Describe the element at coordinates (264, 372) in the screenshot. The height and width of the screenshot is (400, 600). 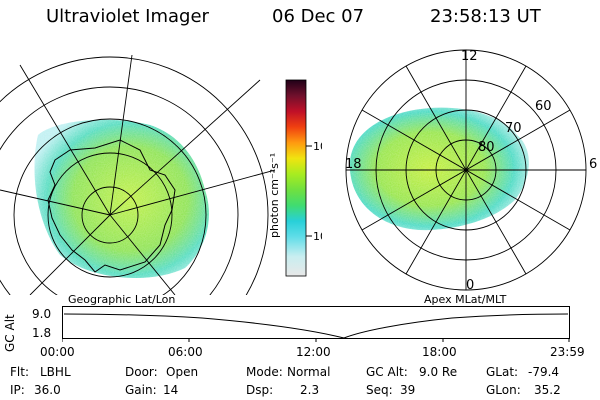
I see `info-mode-key: Mode:` at that location.